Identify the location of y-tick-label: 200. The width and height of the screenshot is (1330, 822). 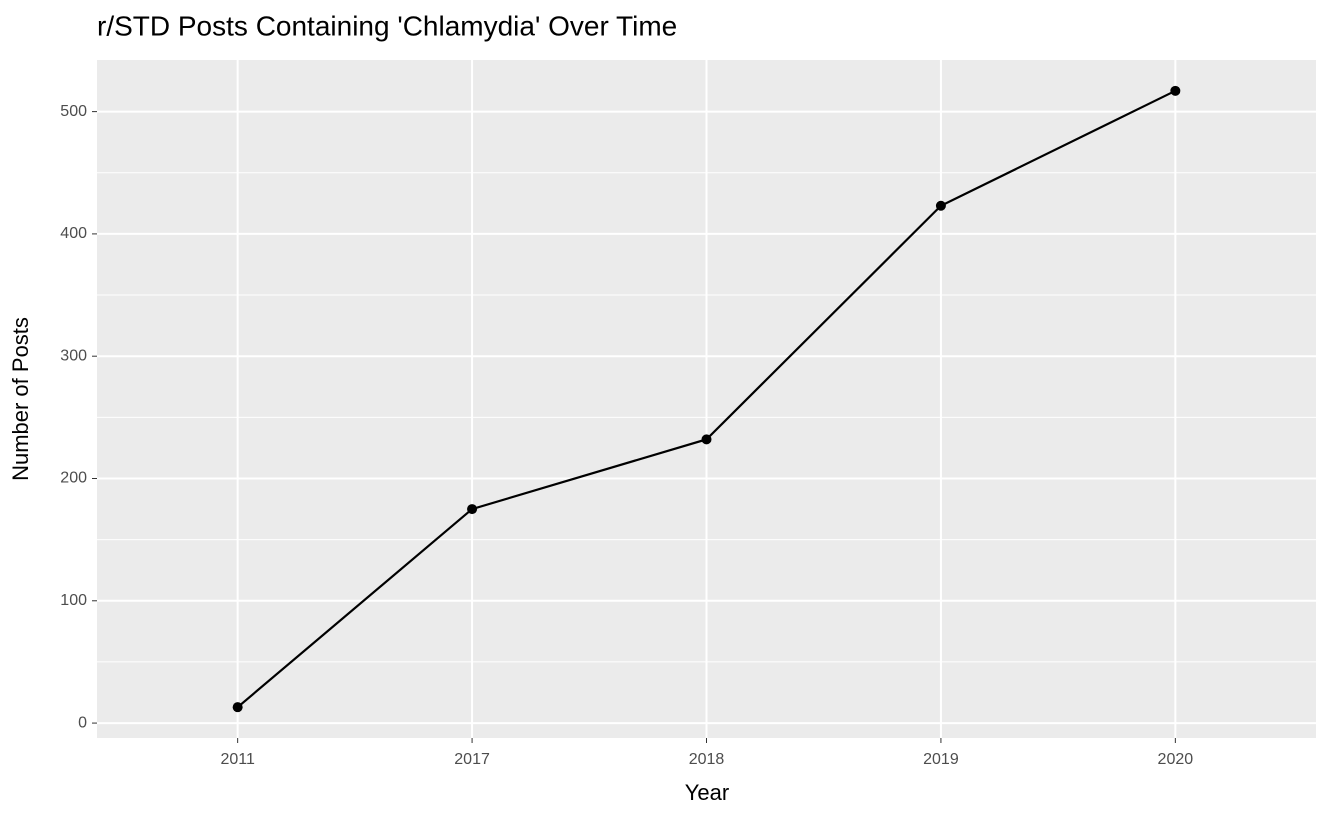
(73, 478).